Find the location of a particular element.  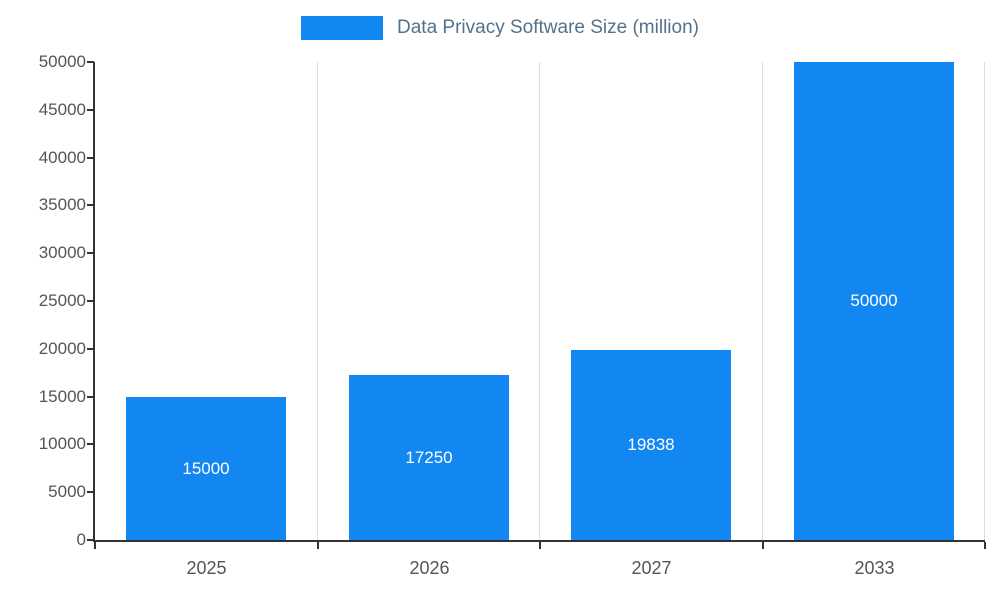

y-axis-tick-label: 30000 is located at coordinates (62, 252).